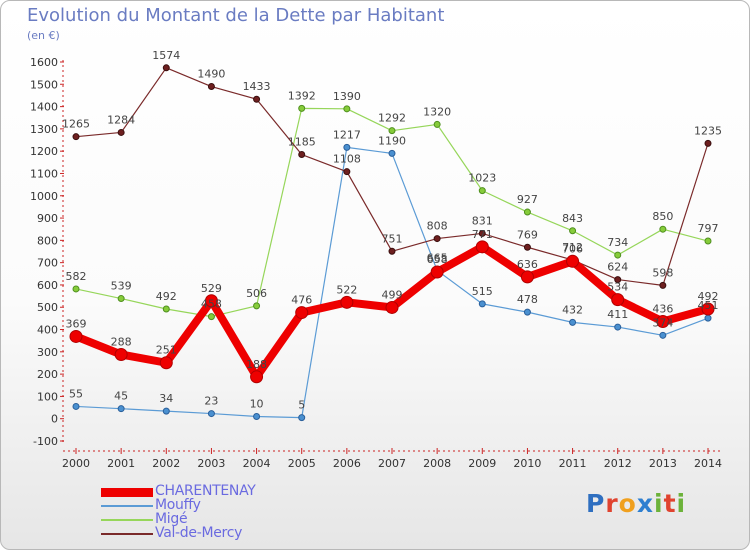 The image size is (750, 550). I want to click on data-label-val-de-mercy: 1284, so click(121, 119).